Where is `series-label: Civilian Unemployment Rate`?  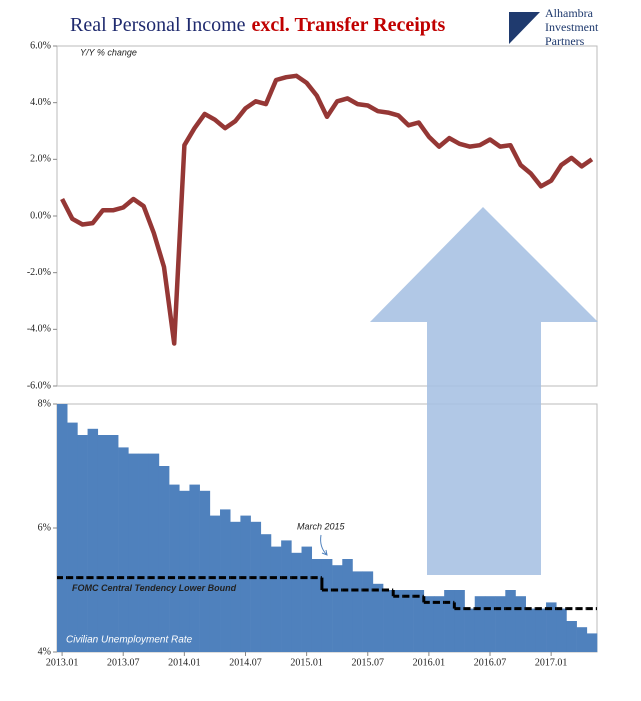
series-label: Civilian Unemployment Rate is located at coordinates (129, 640).